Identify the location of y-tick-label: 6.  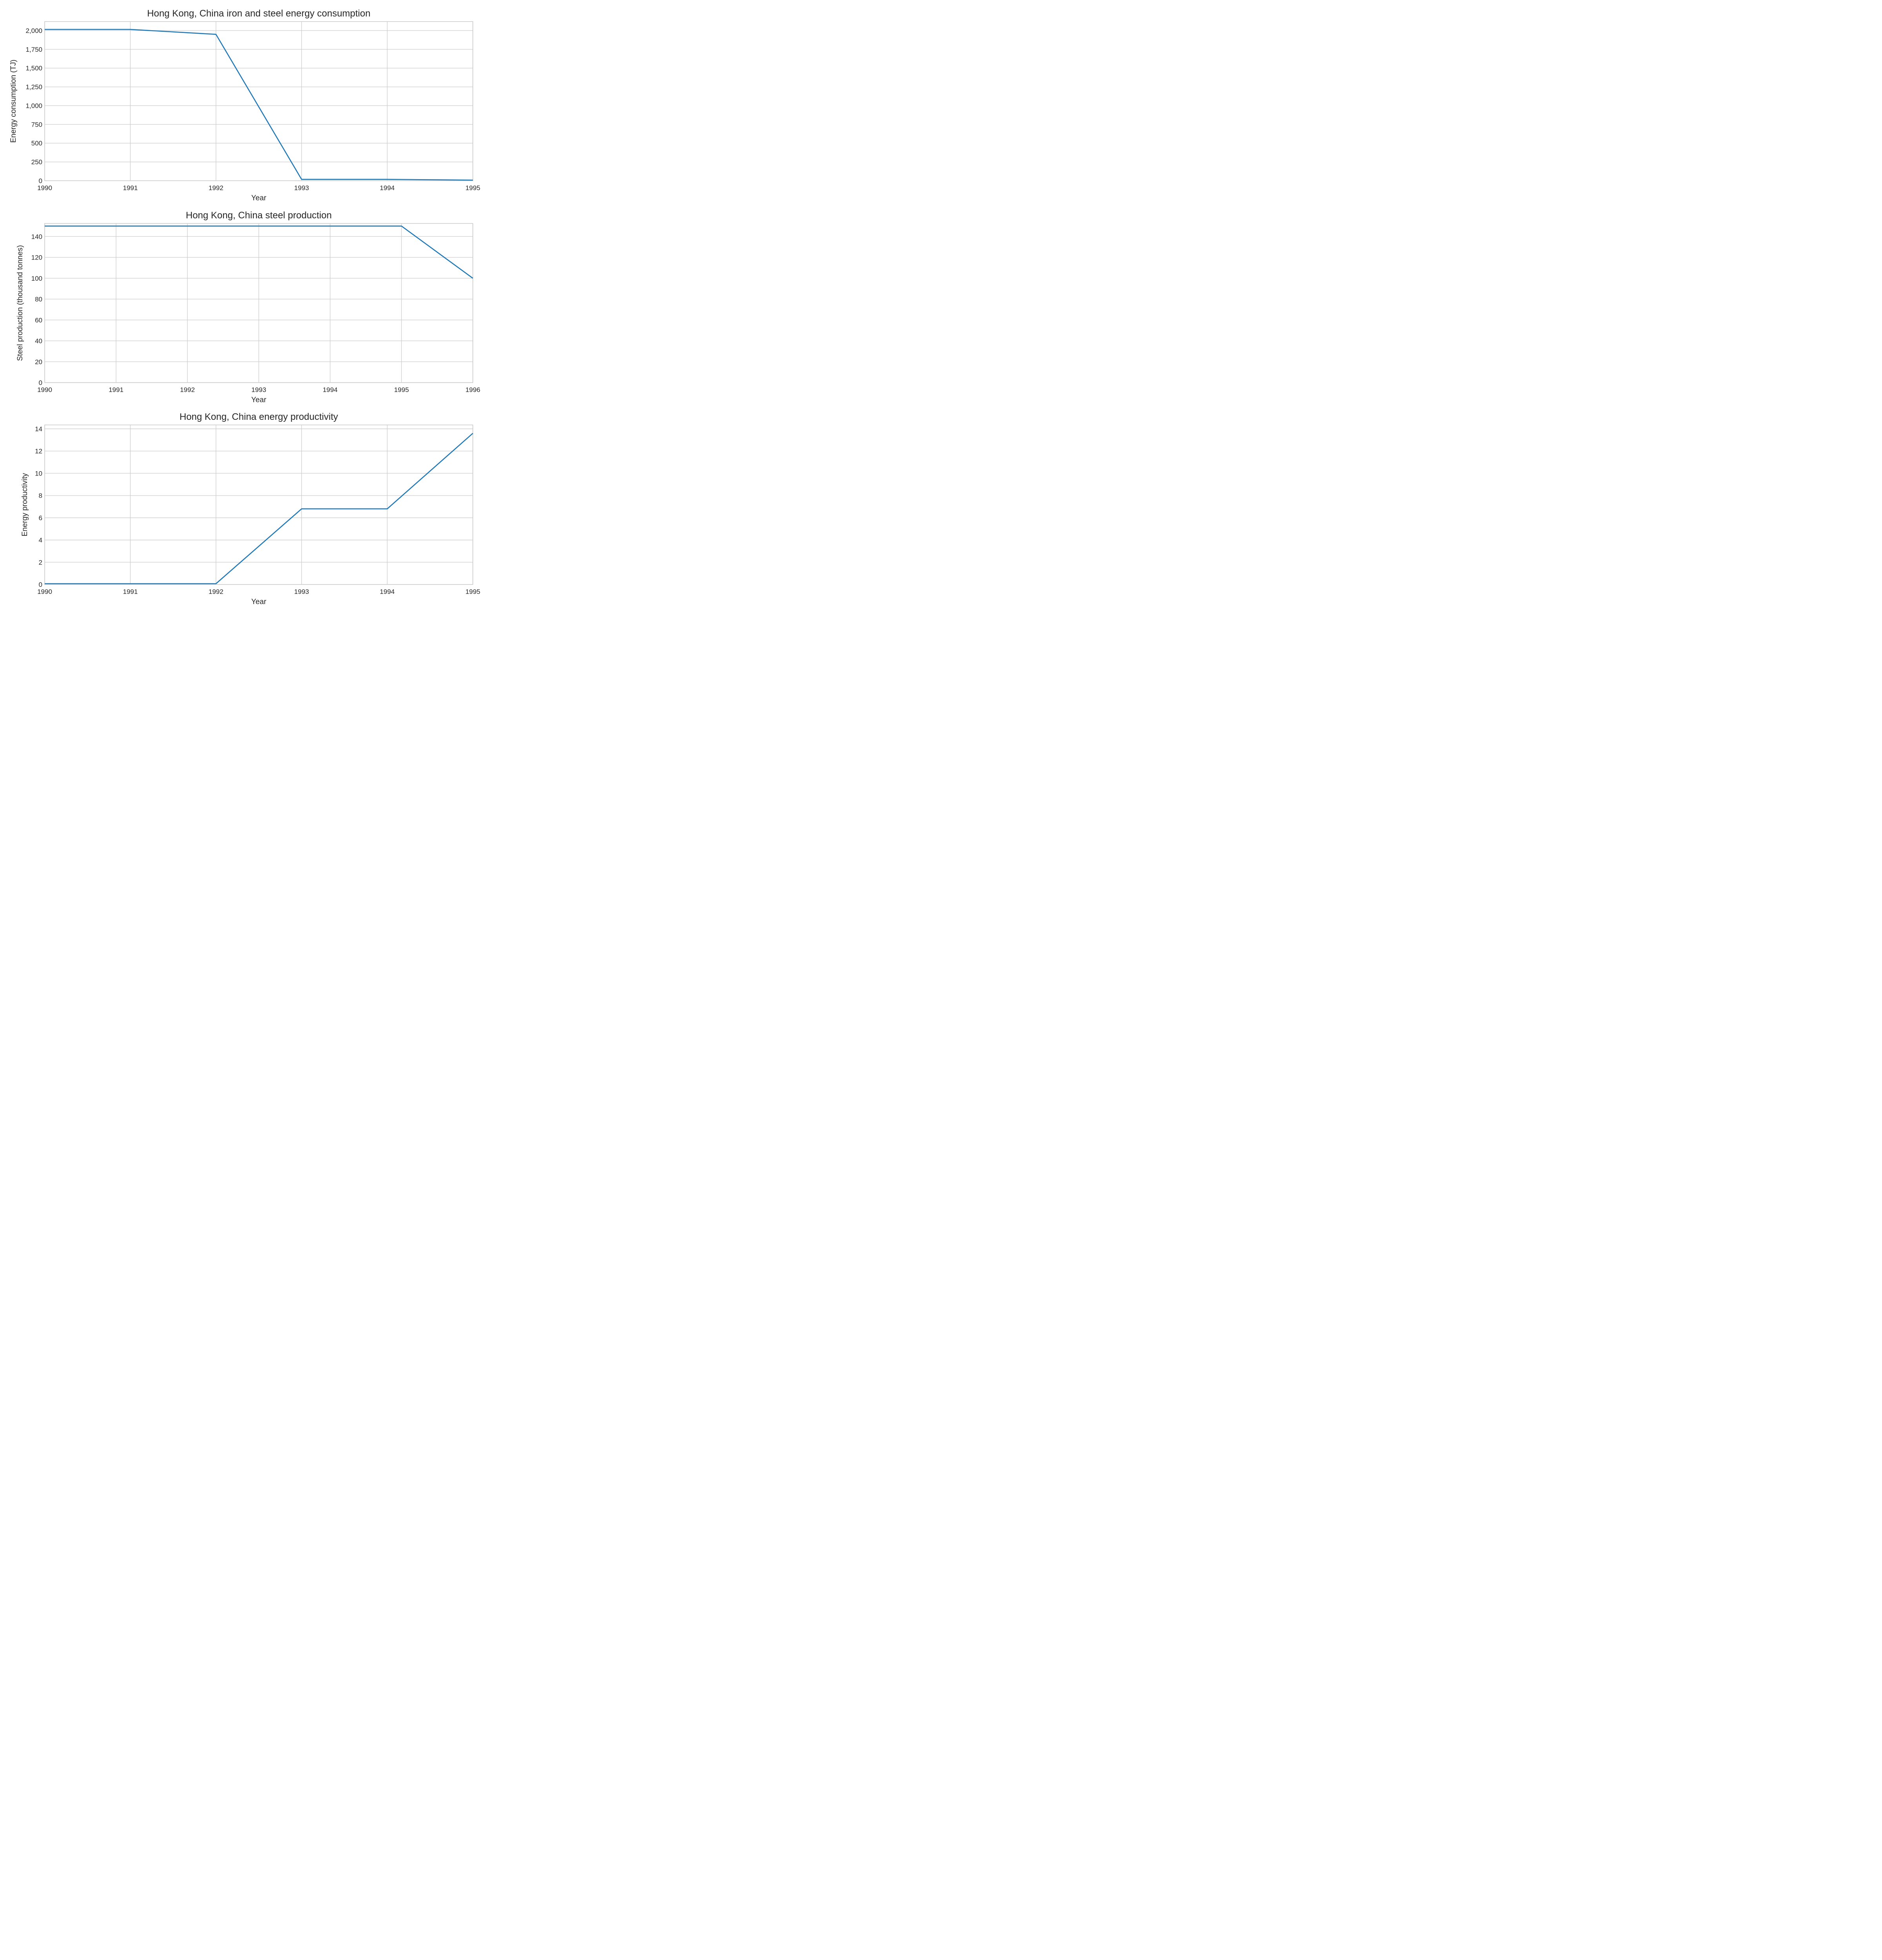
(40, 518).